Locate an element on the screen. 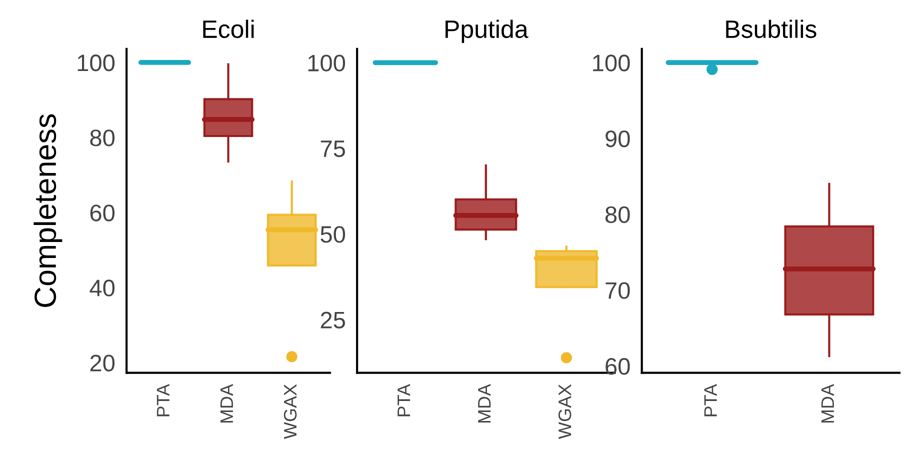 The image size is (904, 466). y-tick-label: 25 is located at coordinates (332, 320).